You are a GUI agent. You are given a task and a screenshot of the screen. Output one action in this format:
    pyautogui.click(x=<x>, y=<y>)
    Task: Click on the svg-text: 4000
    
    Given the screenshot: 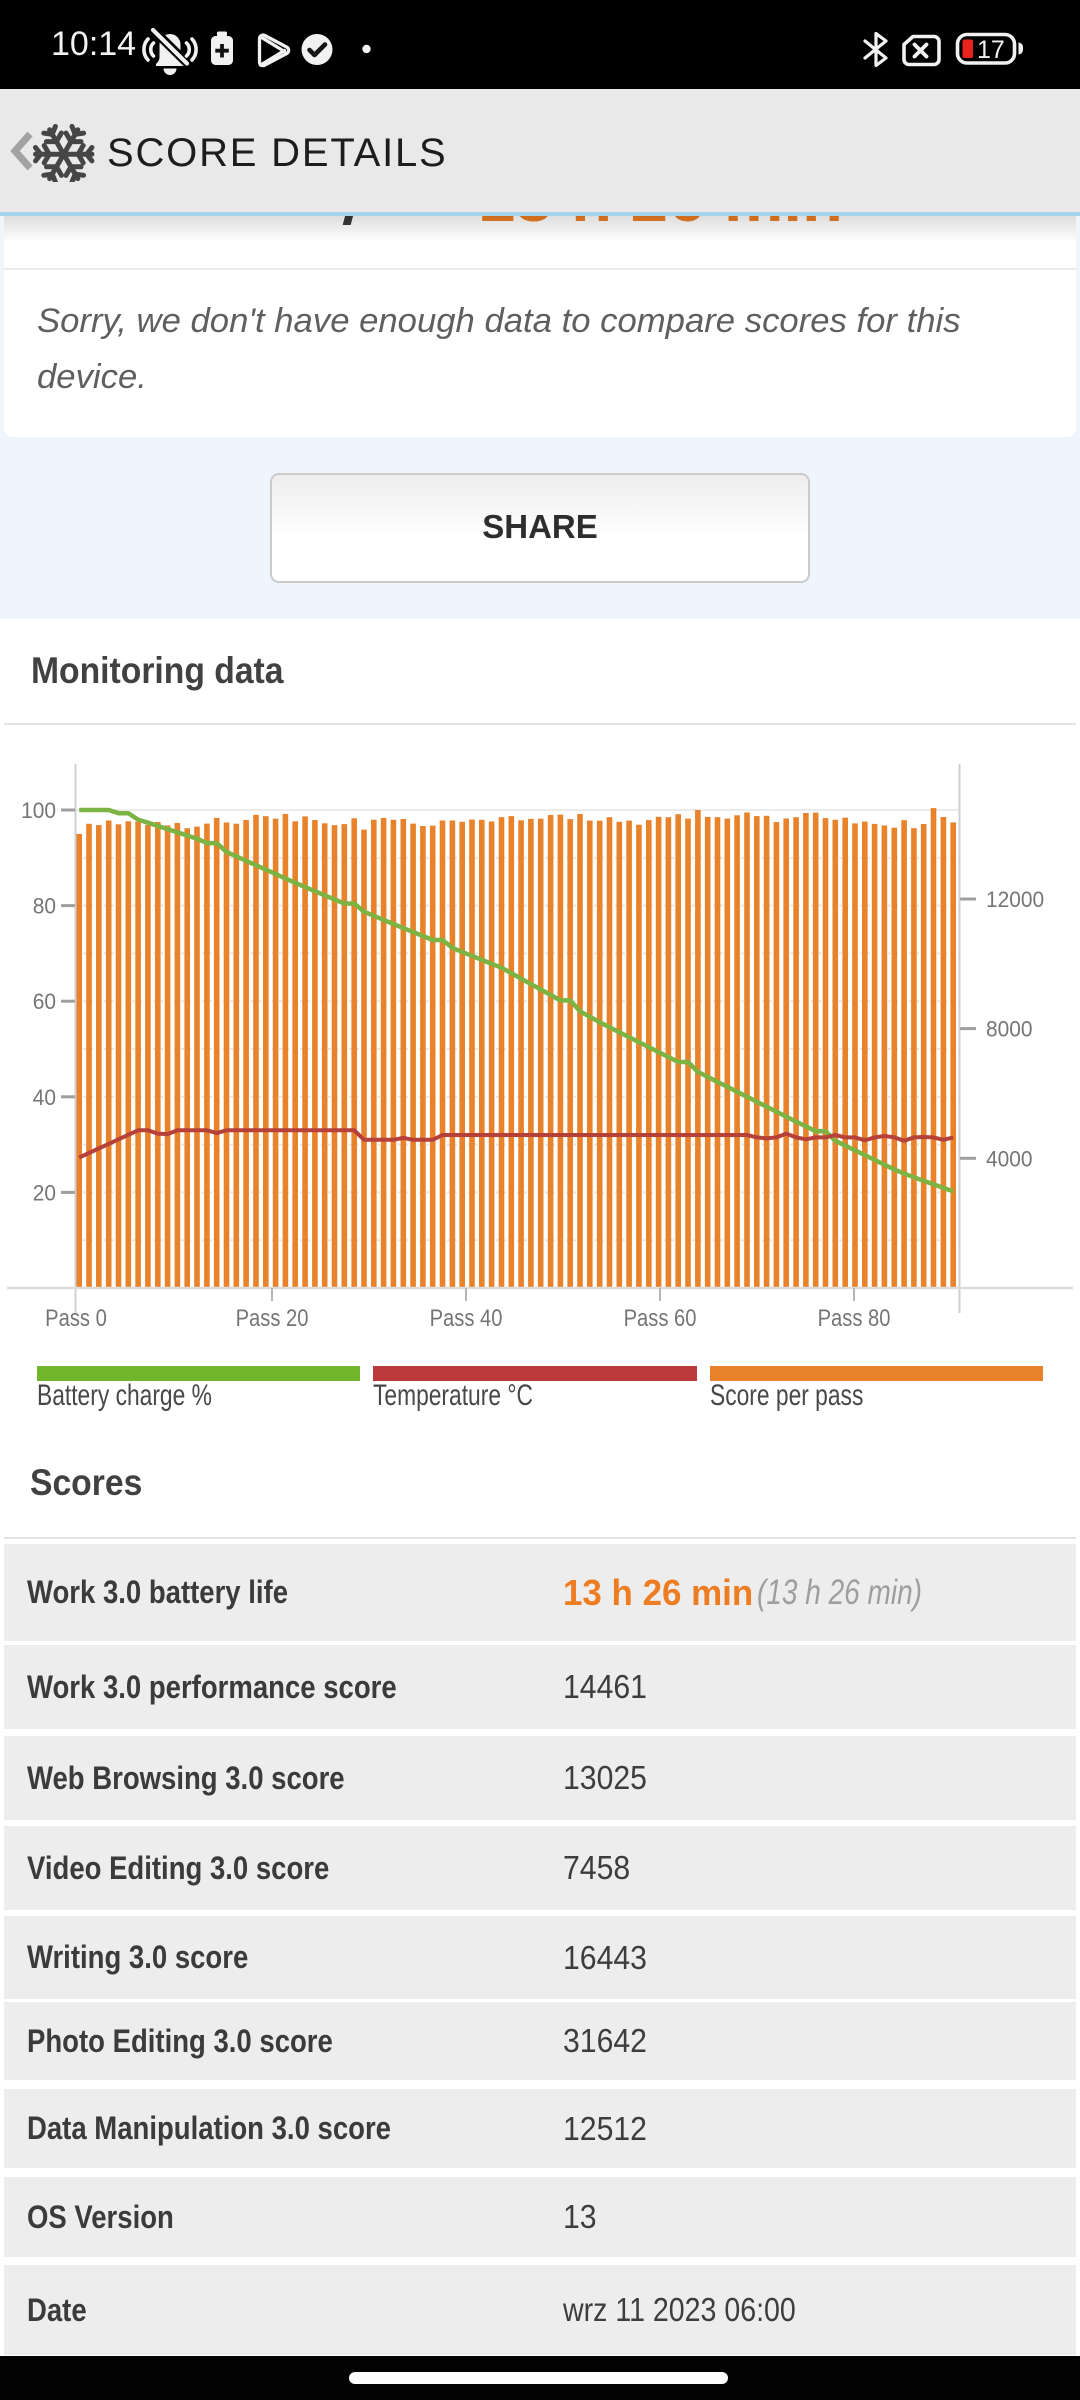 What is the action you would take?
    pyautogui.click(x=1009, y=1159)
    